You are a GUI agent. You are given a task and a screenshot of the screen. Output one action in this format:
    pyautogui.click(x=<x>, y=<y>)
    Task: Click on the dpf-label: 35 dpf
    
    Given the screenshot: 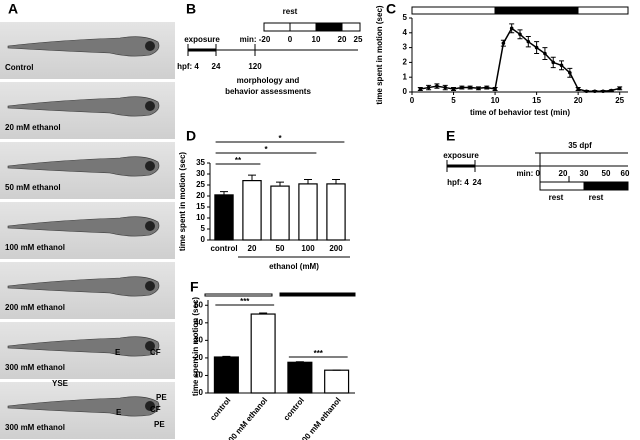 What is the action you would take?
    pyautogui.click(x=580, y=145)
    